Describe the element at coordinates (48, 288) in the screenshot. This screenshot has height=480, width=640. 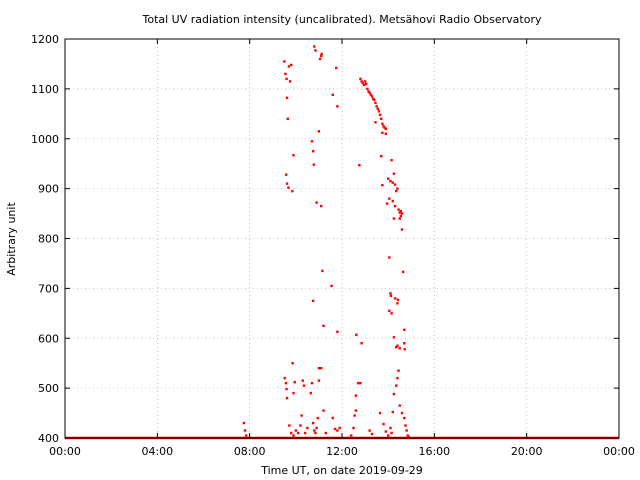
I see `y-tick-label: 700` at that location.